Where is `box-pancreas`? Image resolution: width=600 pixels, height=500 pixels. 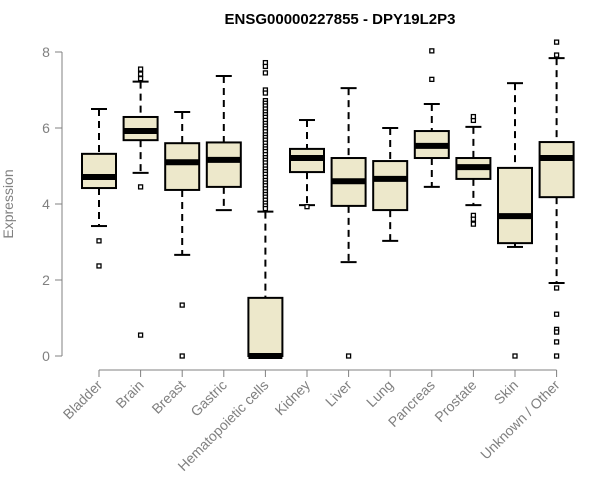 box-pancreas is located at coordinates (431, 118).